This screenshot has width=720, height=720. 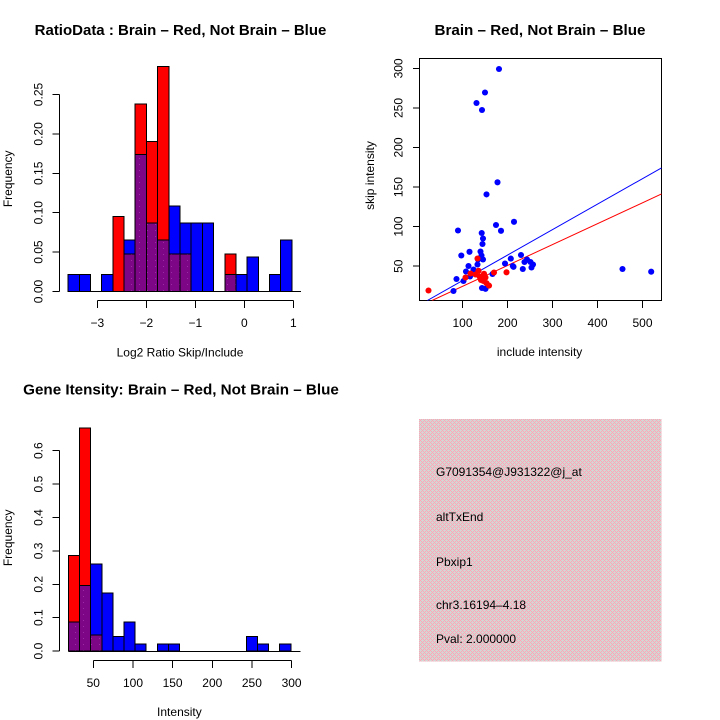 I want to click on svg-text: 0.6, so click(x=39, y=450).